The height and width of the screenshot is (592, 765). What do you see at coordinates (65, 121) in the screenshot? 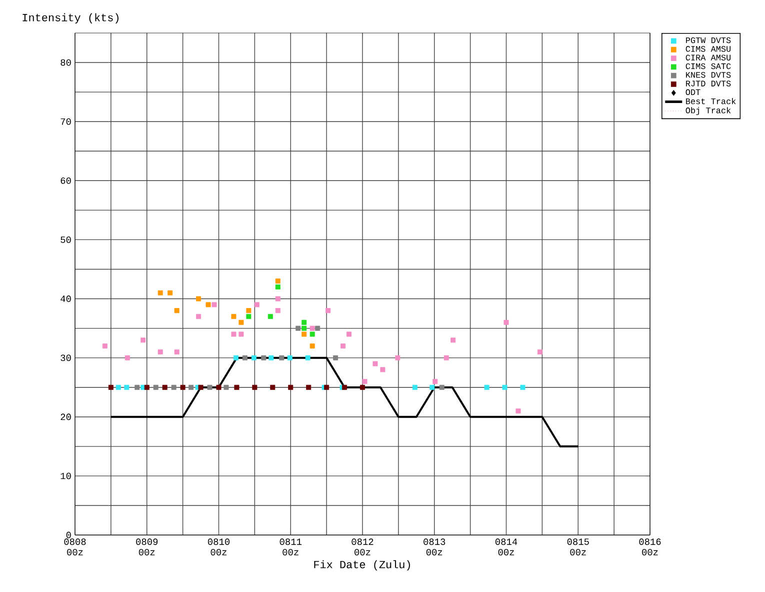
I see `y-tick-label: 70` at bounding box center [65, 121].